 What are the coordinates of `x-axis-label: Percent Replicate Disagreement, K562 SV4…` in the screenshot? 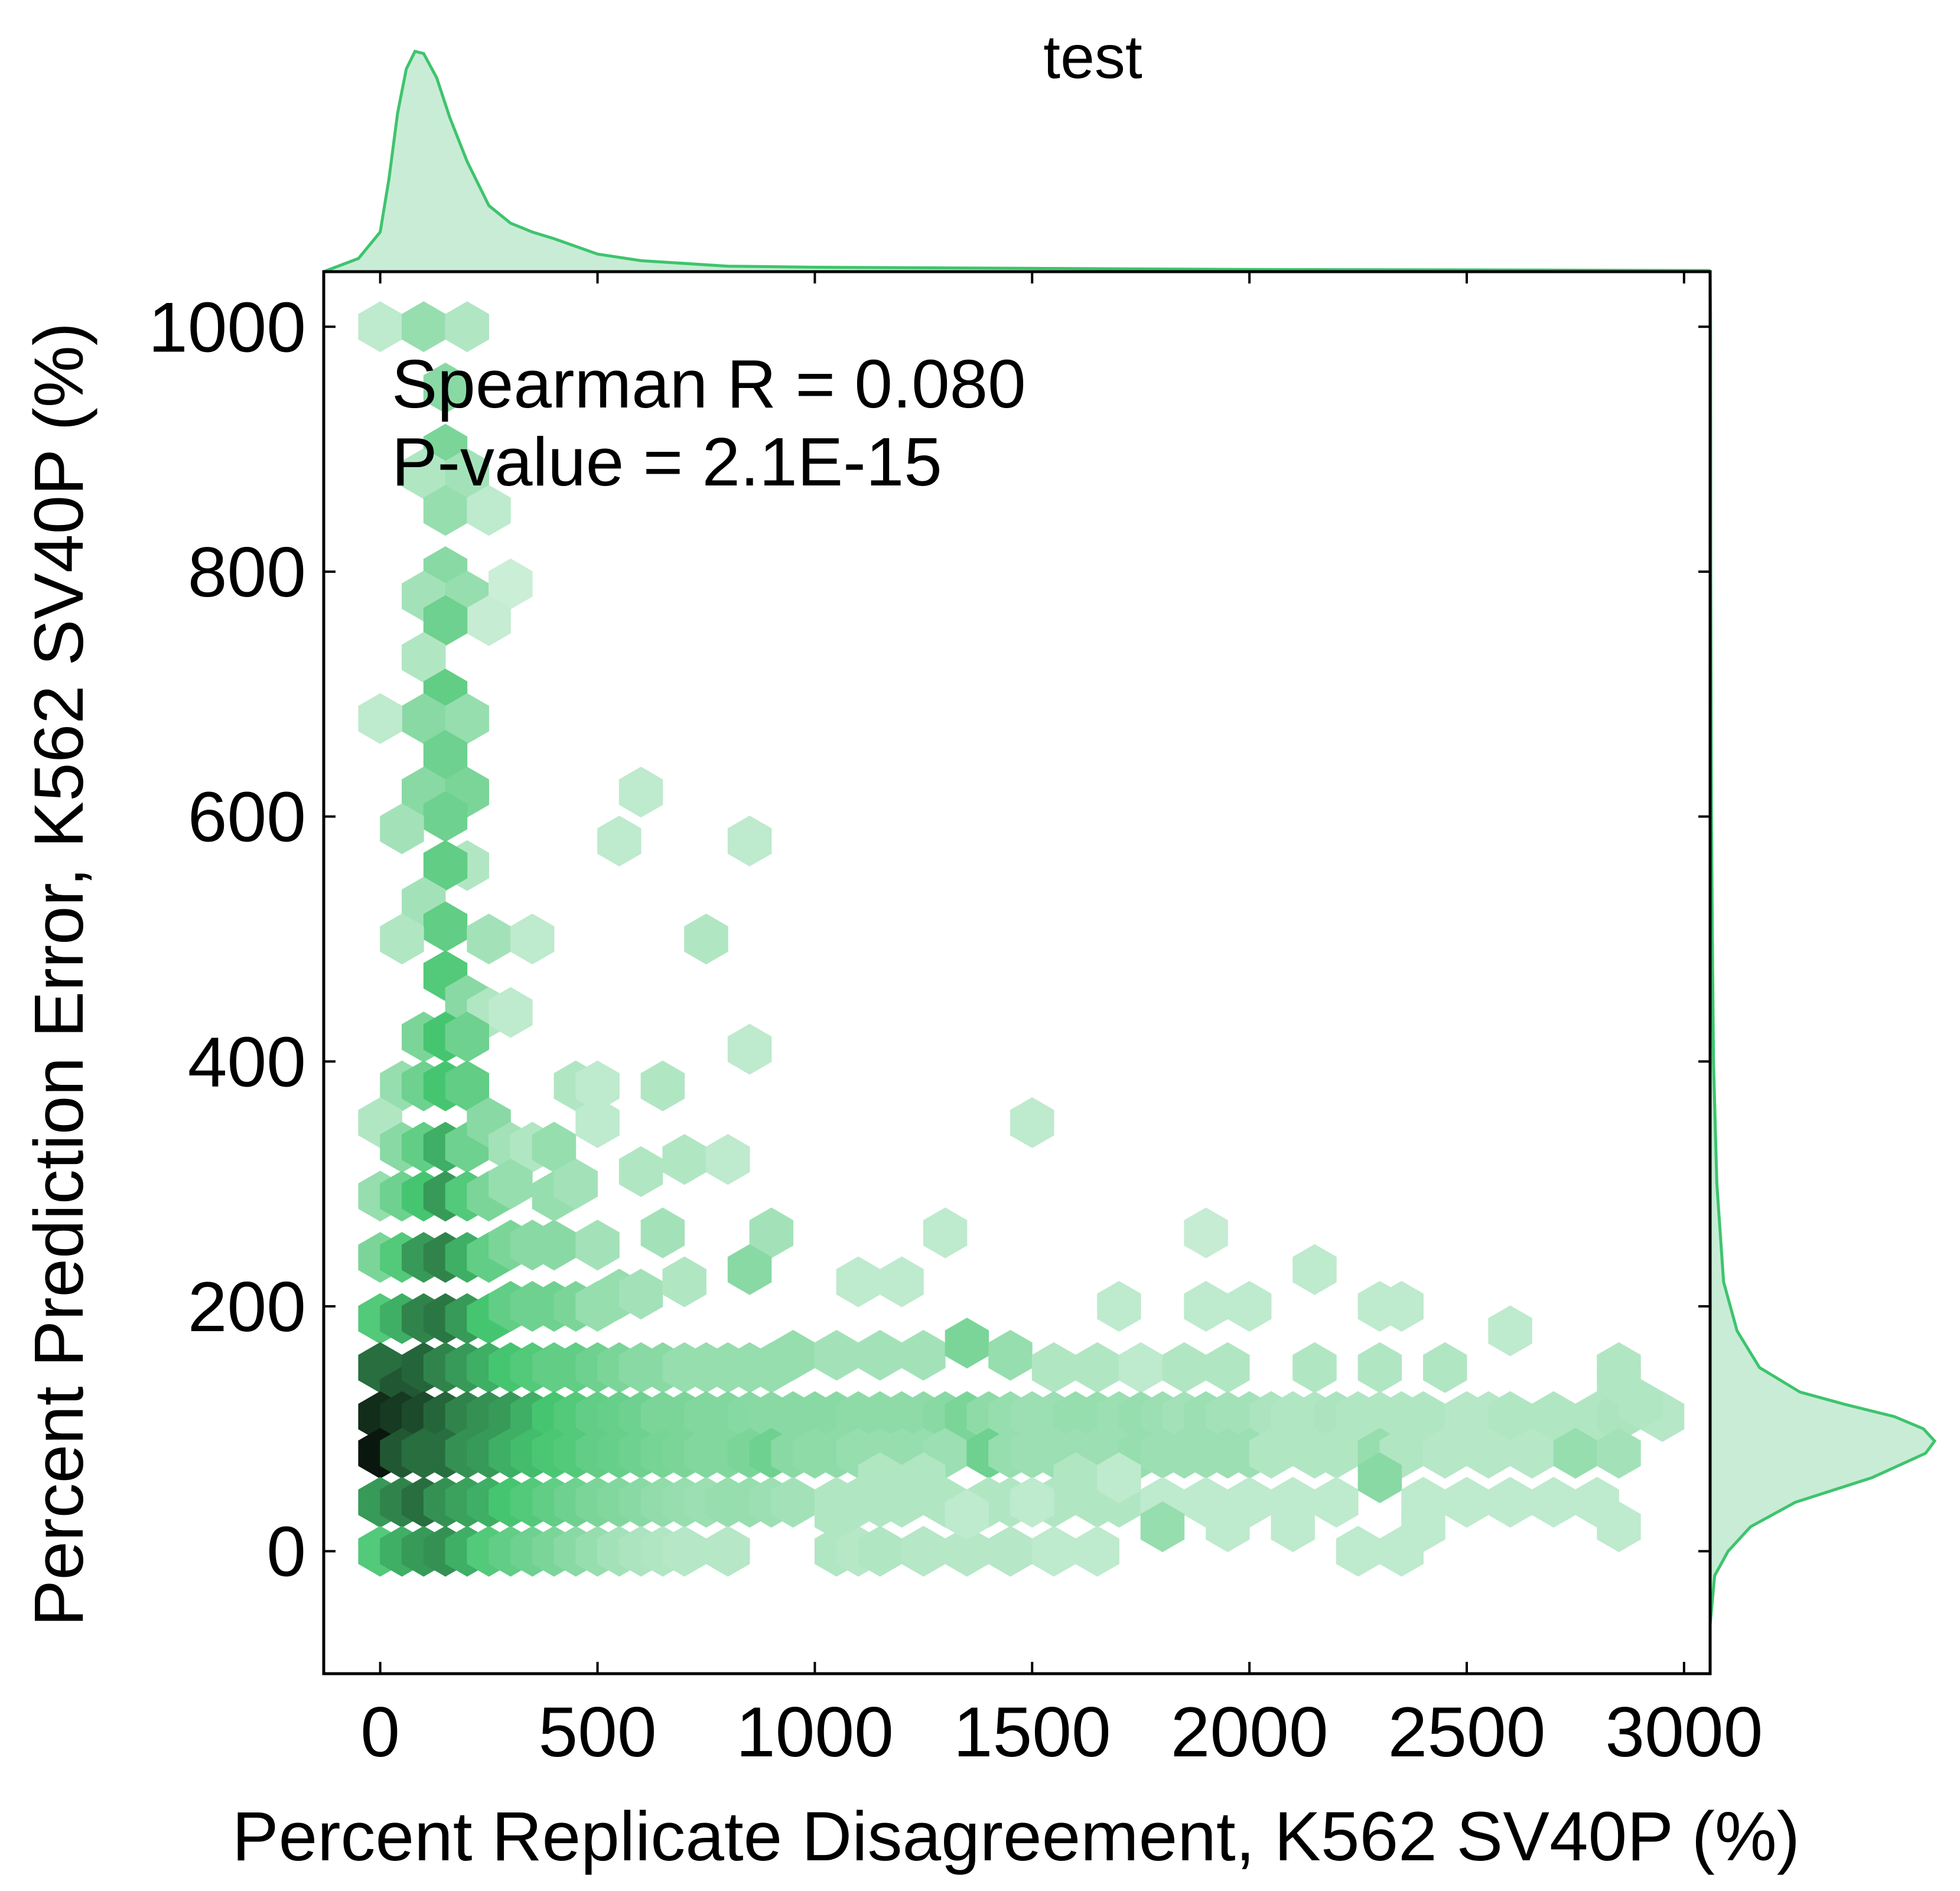 It's located at (1016, 1837).